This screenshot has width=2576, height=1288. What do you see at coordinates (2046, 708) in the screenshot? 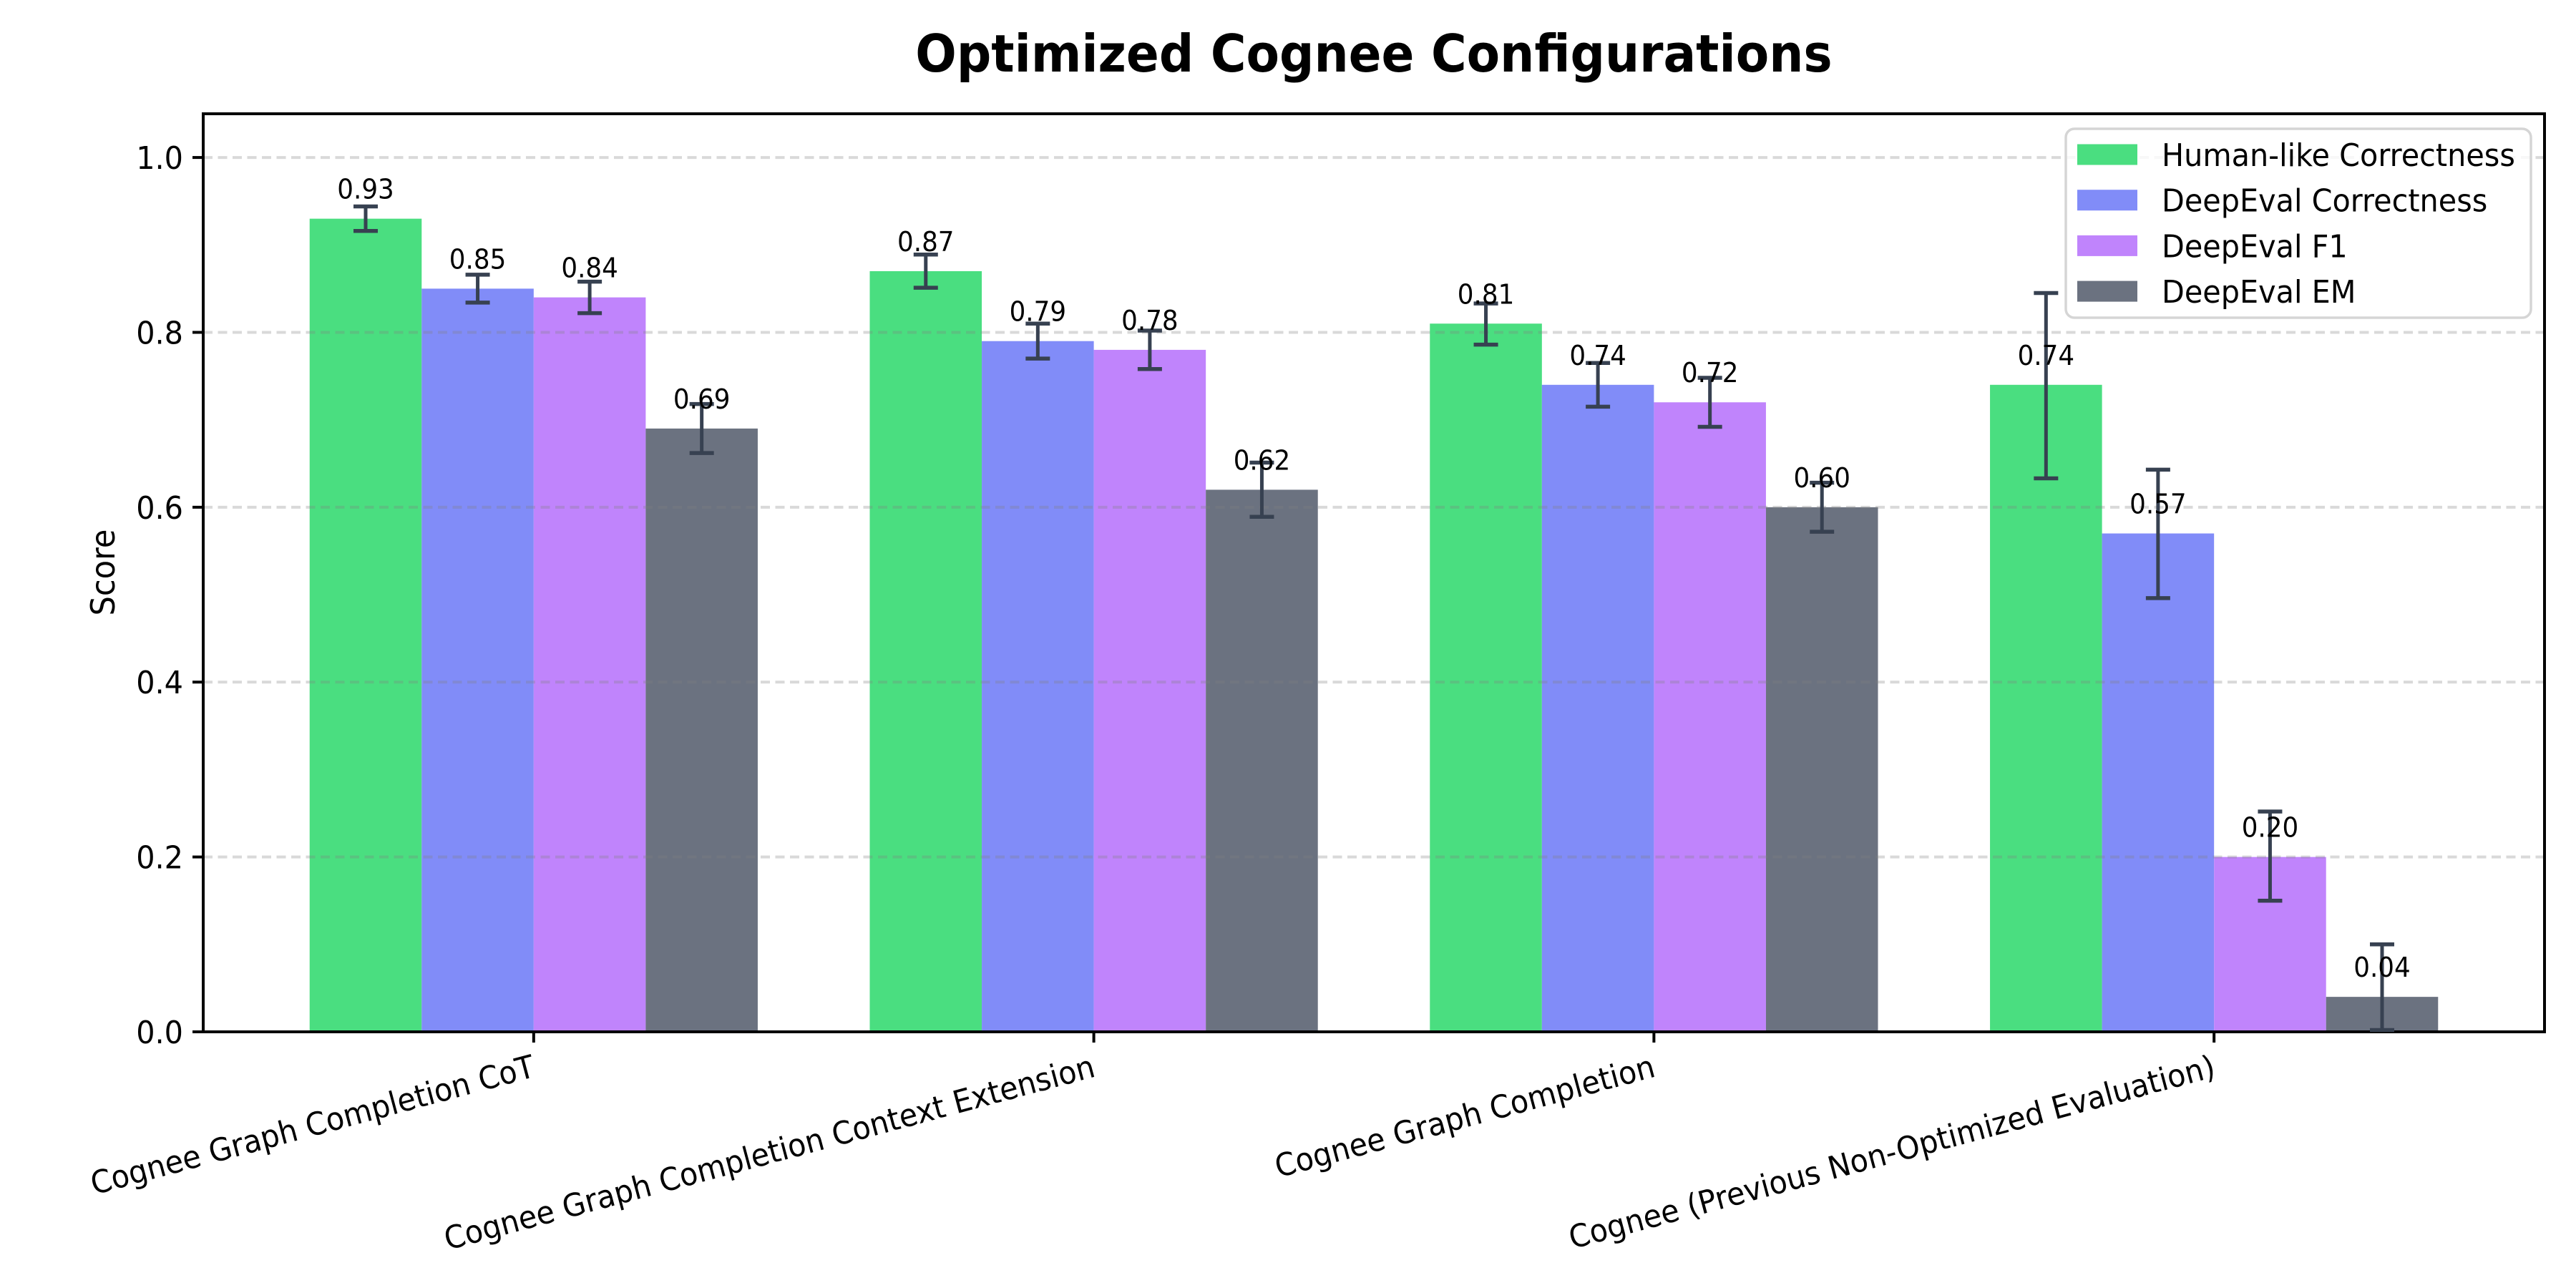
I see `bar-human-like-correctness-group4` at bounding box center [2046, 708].